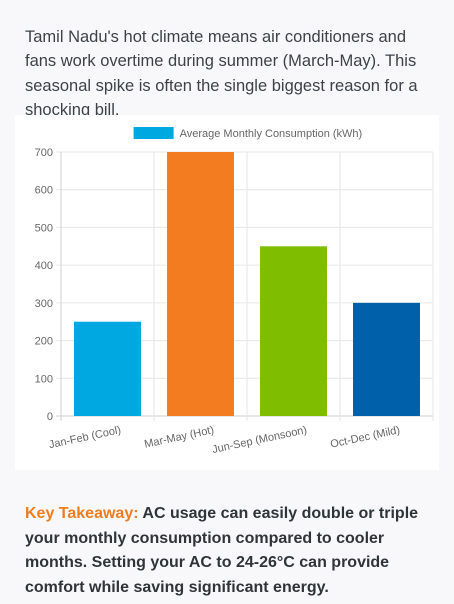  I want to click on x-tick-label: Mar-May (Hot), so click(179, 437).